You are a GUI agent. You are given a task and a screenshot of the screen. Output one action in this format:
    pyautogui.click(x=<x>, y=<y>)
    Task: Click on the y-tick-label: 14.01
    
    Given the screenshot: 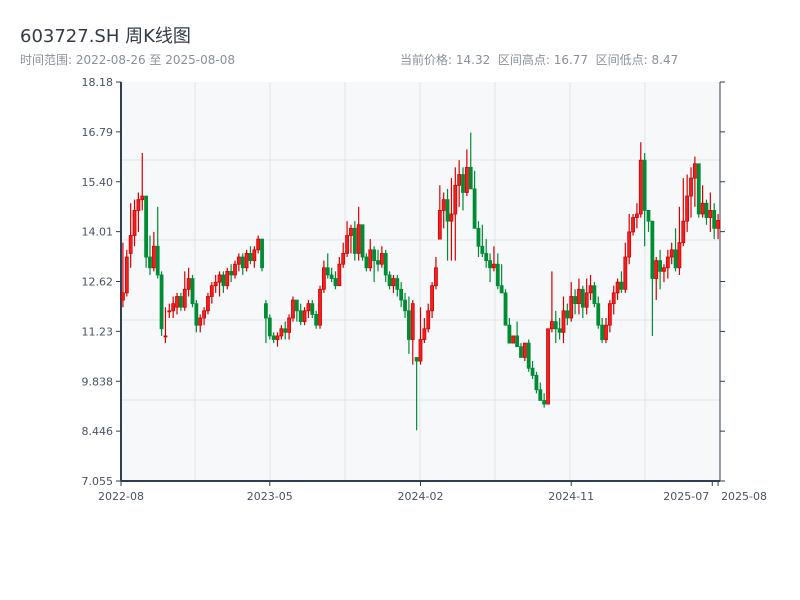 What is the action you would take?
    pyautogui.click(x=98, y=232)
    